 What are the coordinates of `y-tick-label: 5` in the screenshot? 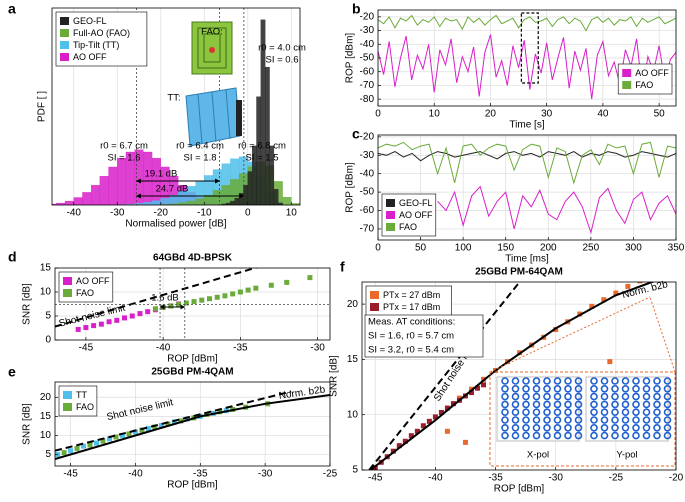 It's located at (48, 316).